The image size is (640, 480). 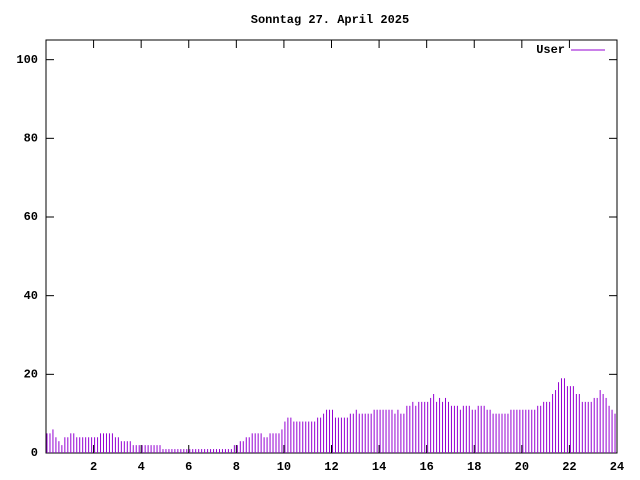 What do you see at coordinates (31, 375) in the screenshot?
I see `y-tick-label: 20` at bounding box center [31, 375].